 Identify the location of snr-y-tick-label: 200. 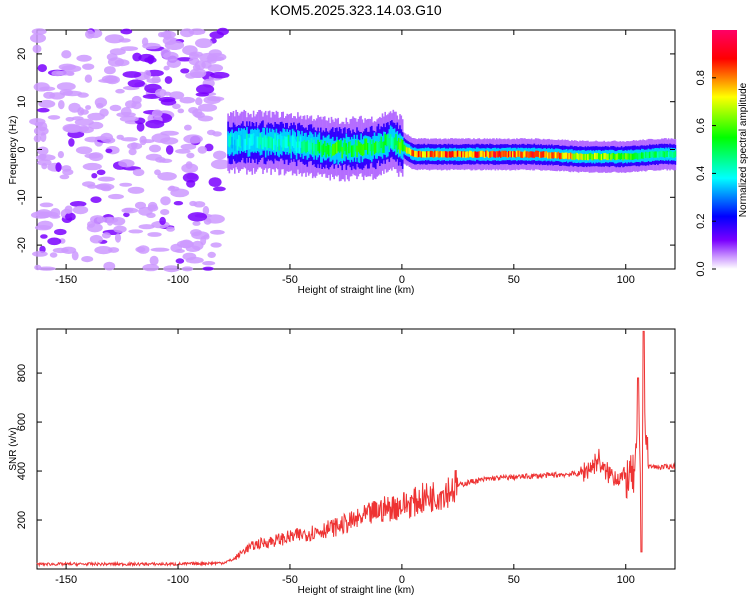
(22, 520).